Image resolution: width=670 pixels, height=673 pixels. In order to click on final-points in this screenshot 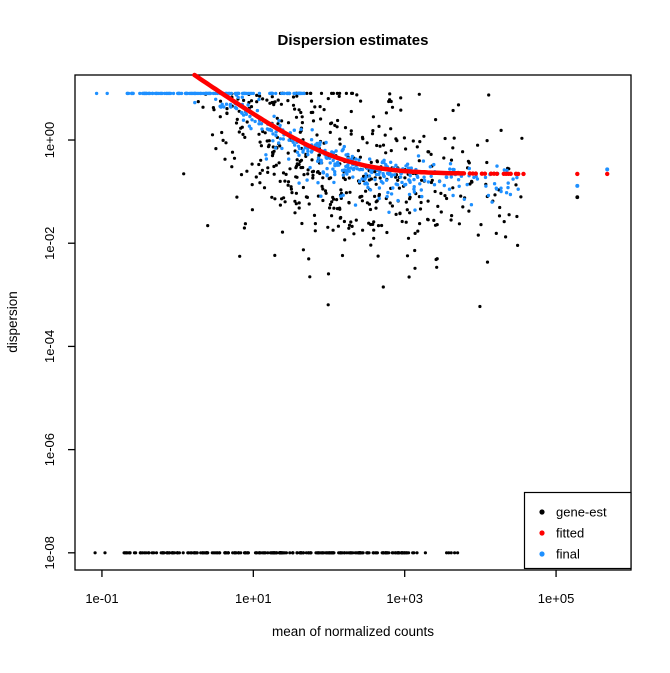, I will do `click(352, 152)`.